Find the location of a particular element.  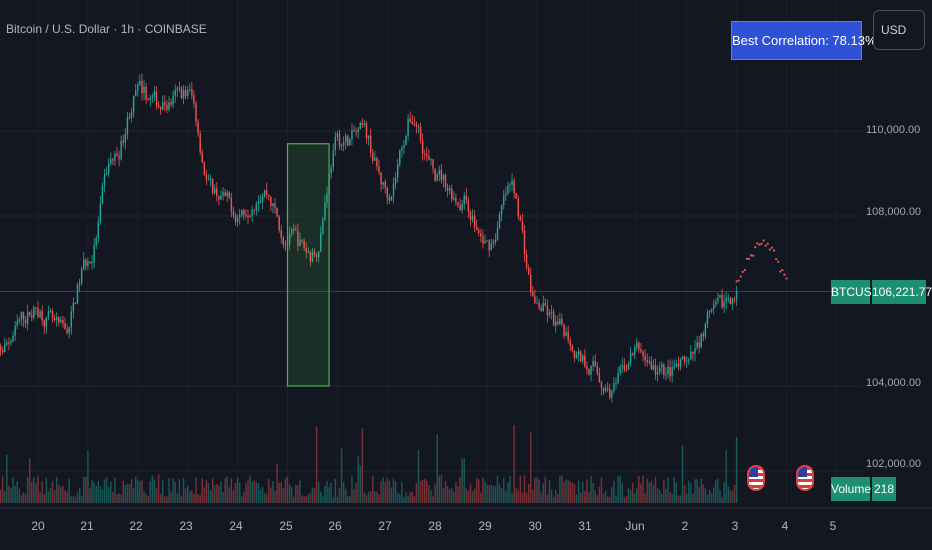

price-label-102000: 102,000.00 is located at coordinates (894, 464).